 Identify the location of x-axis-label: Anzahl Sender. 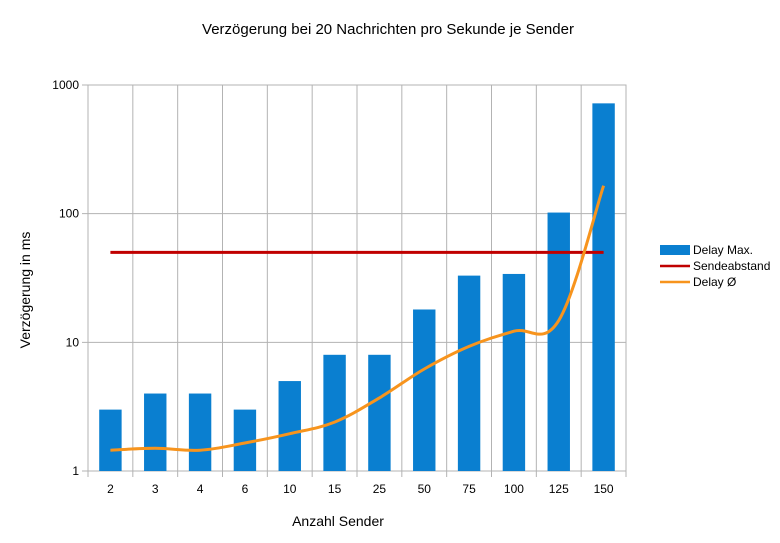
(338, 521).